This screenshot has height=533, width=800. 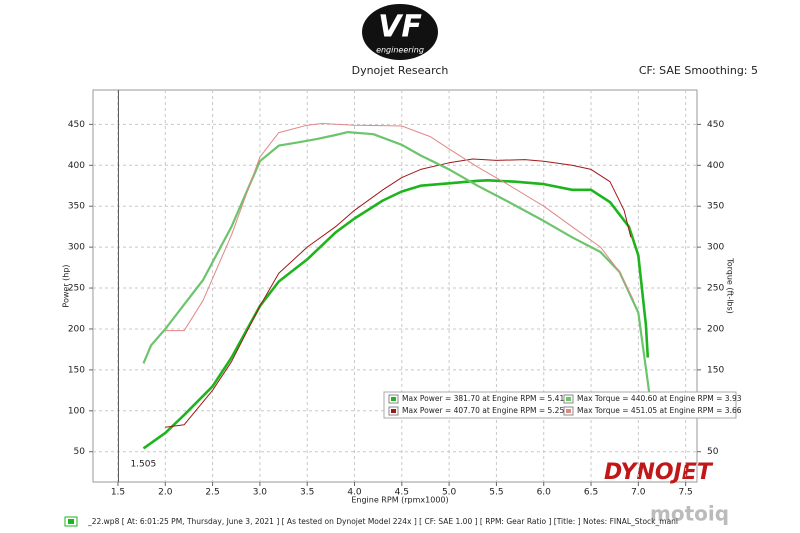 I want to click on x-axis-label: Engine RPM (rpmx1000), so click(x=399, y=500).